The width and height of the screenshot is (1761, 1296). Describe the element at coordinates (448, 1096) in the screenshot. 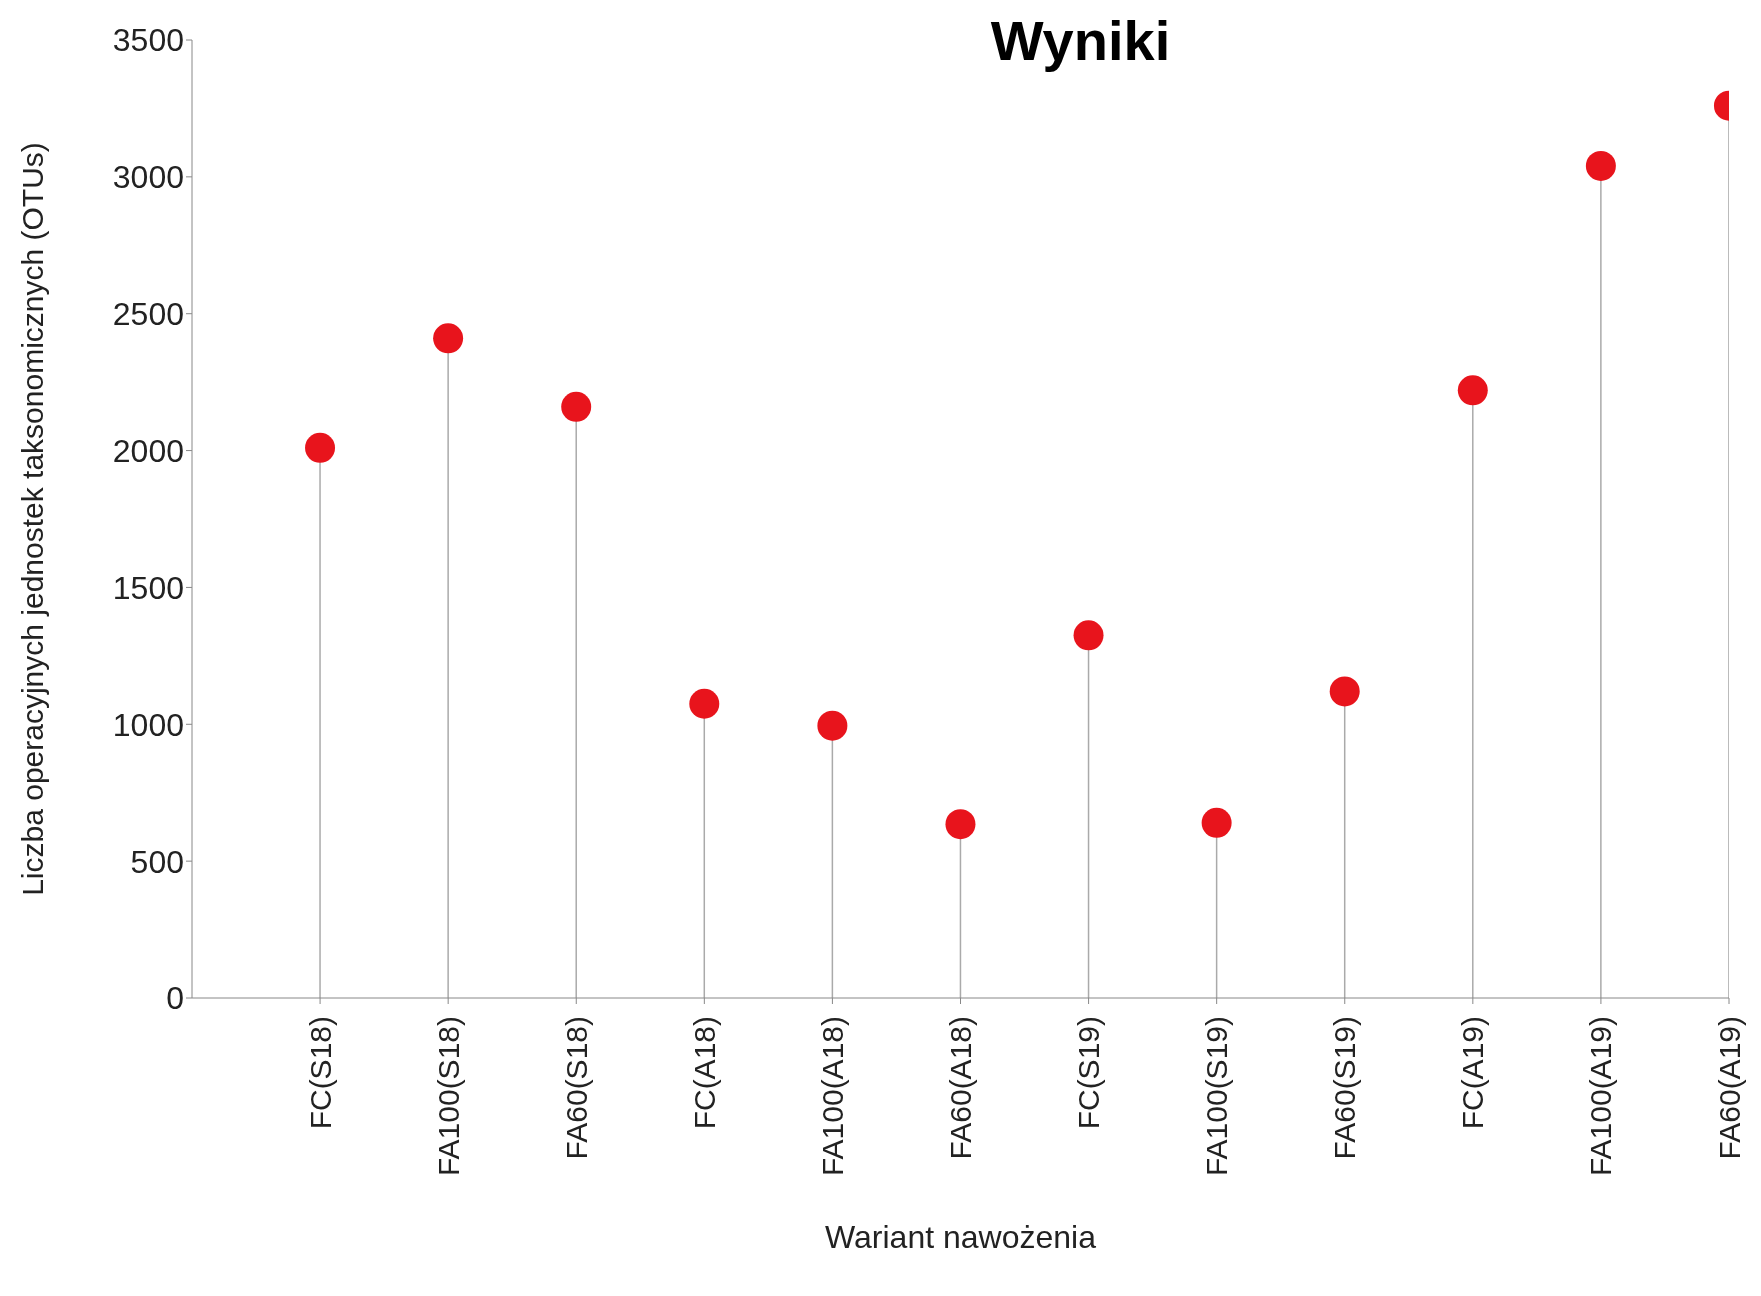

I see `x-tick-label: FA100(S18)` at that location.